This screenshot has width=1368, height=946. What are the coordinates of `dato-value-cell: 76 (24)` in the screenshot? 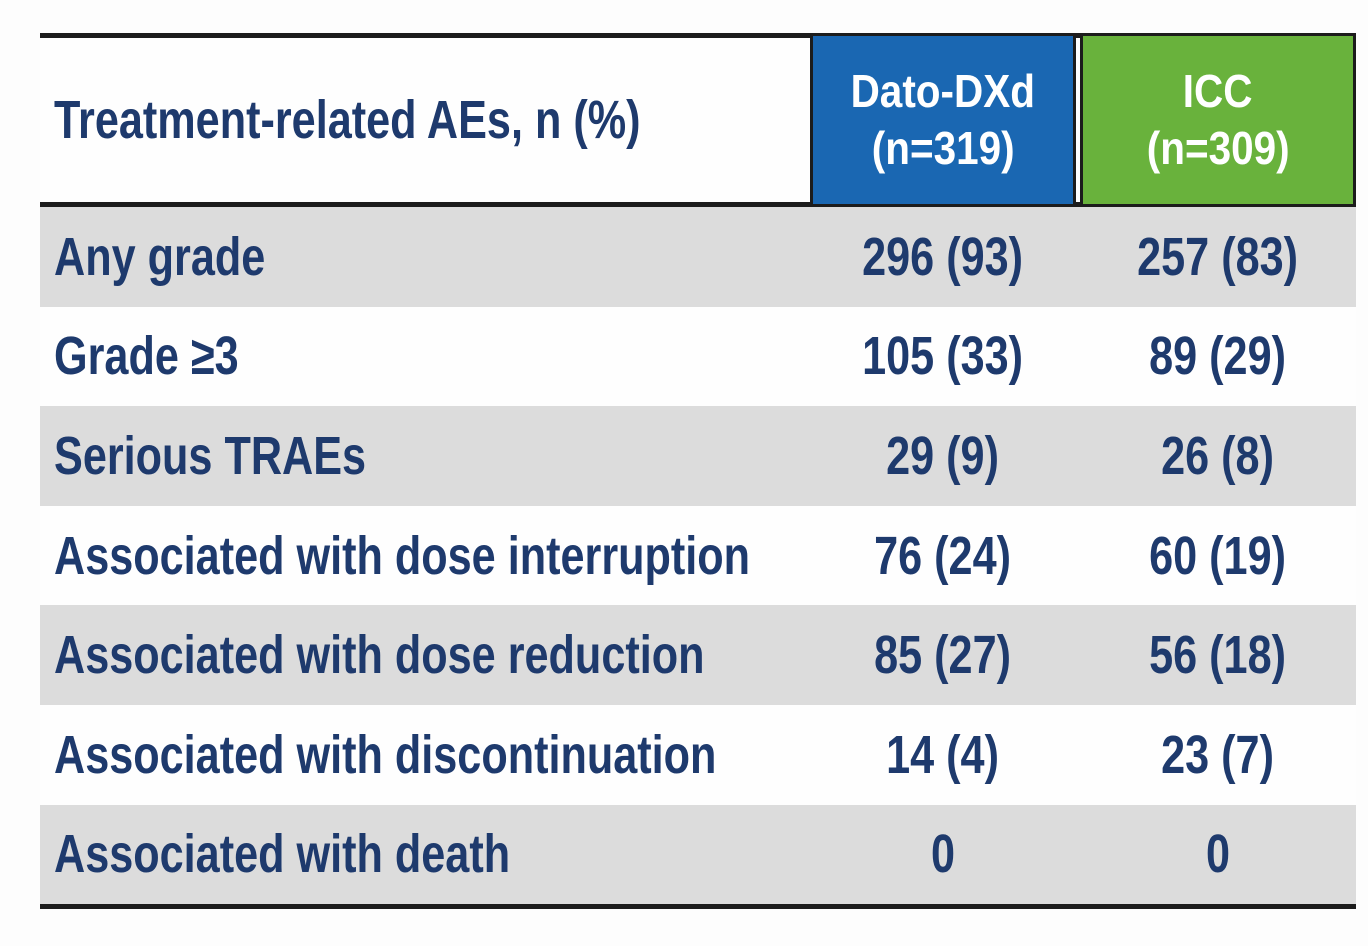 It's located at (943, 556).